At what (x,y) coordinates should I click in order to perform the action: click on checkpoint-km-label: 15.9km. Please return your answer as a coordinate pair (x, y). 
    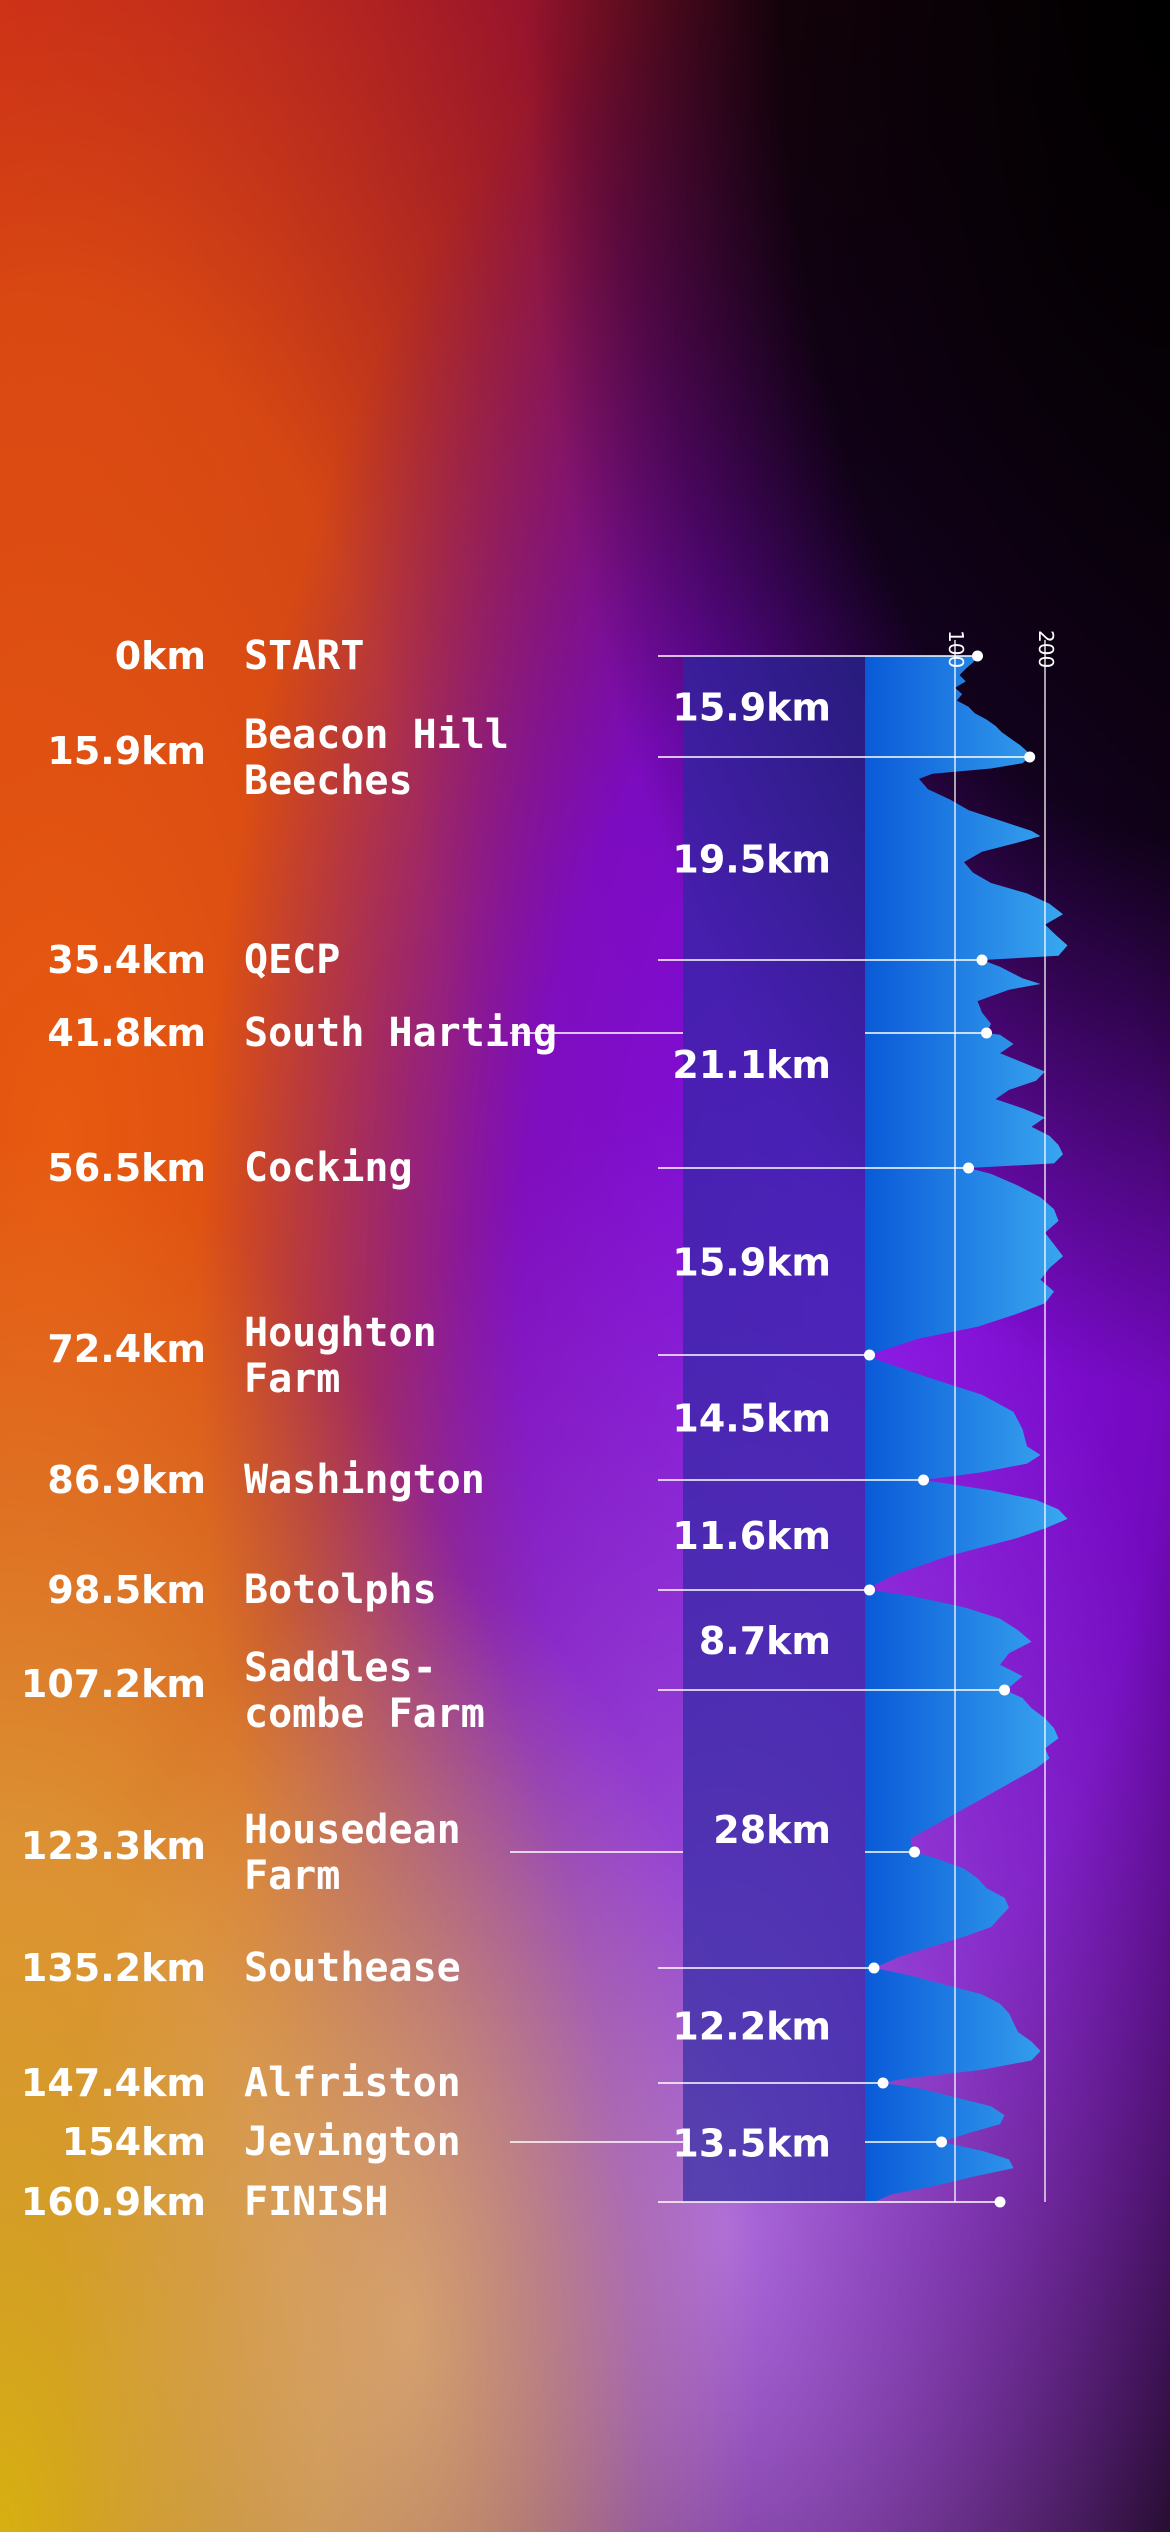
    Looking at the image, I should click on (126, 751).